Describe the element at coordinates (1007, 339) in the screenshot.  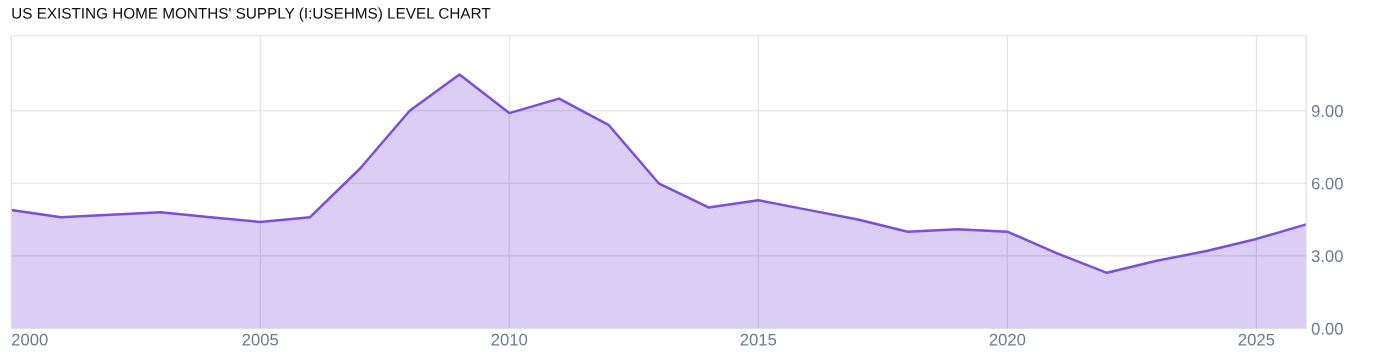
I see `x-tick-label: 2020` at that location.